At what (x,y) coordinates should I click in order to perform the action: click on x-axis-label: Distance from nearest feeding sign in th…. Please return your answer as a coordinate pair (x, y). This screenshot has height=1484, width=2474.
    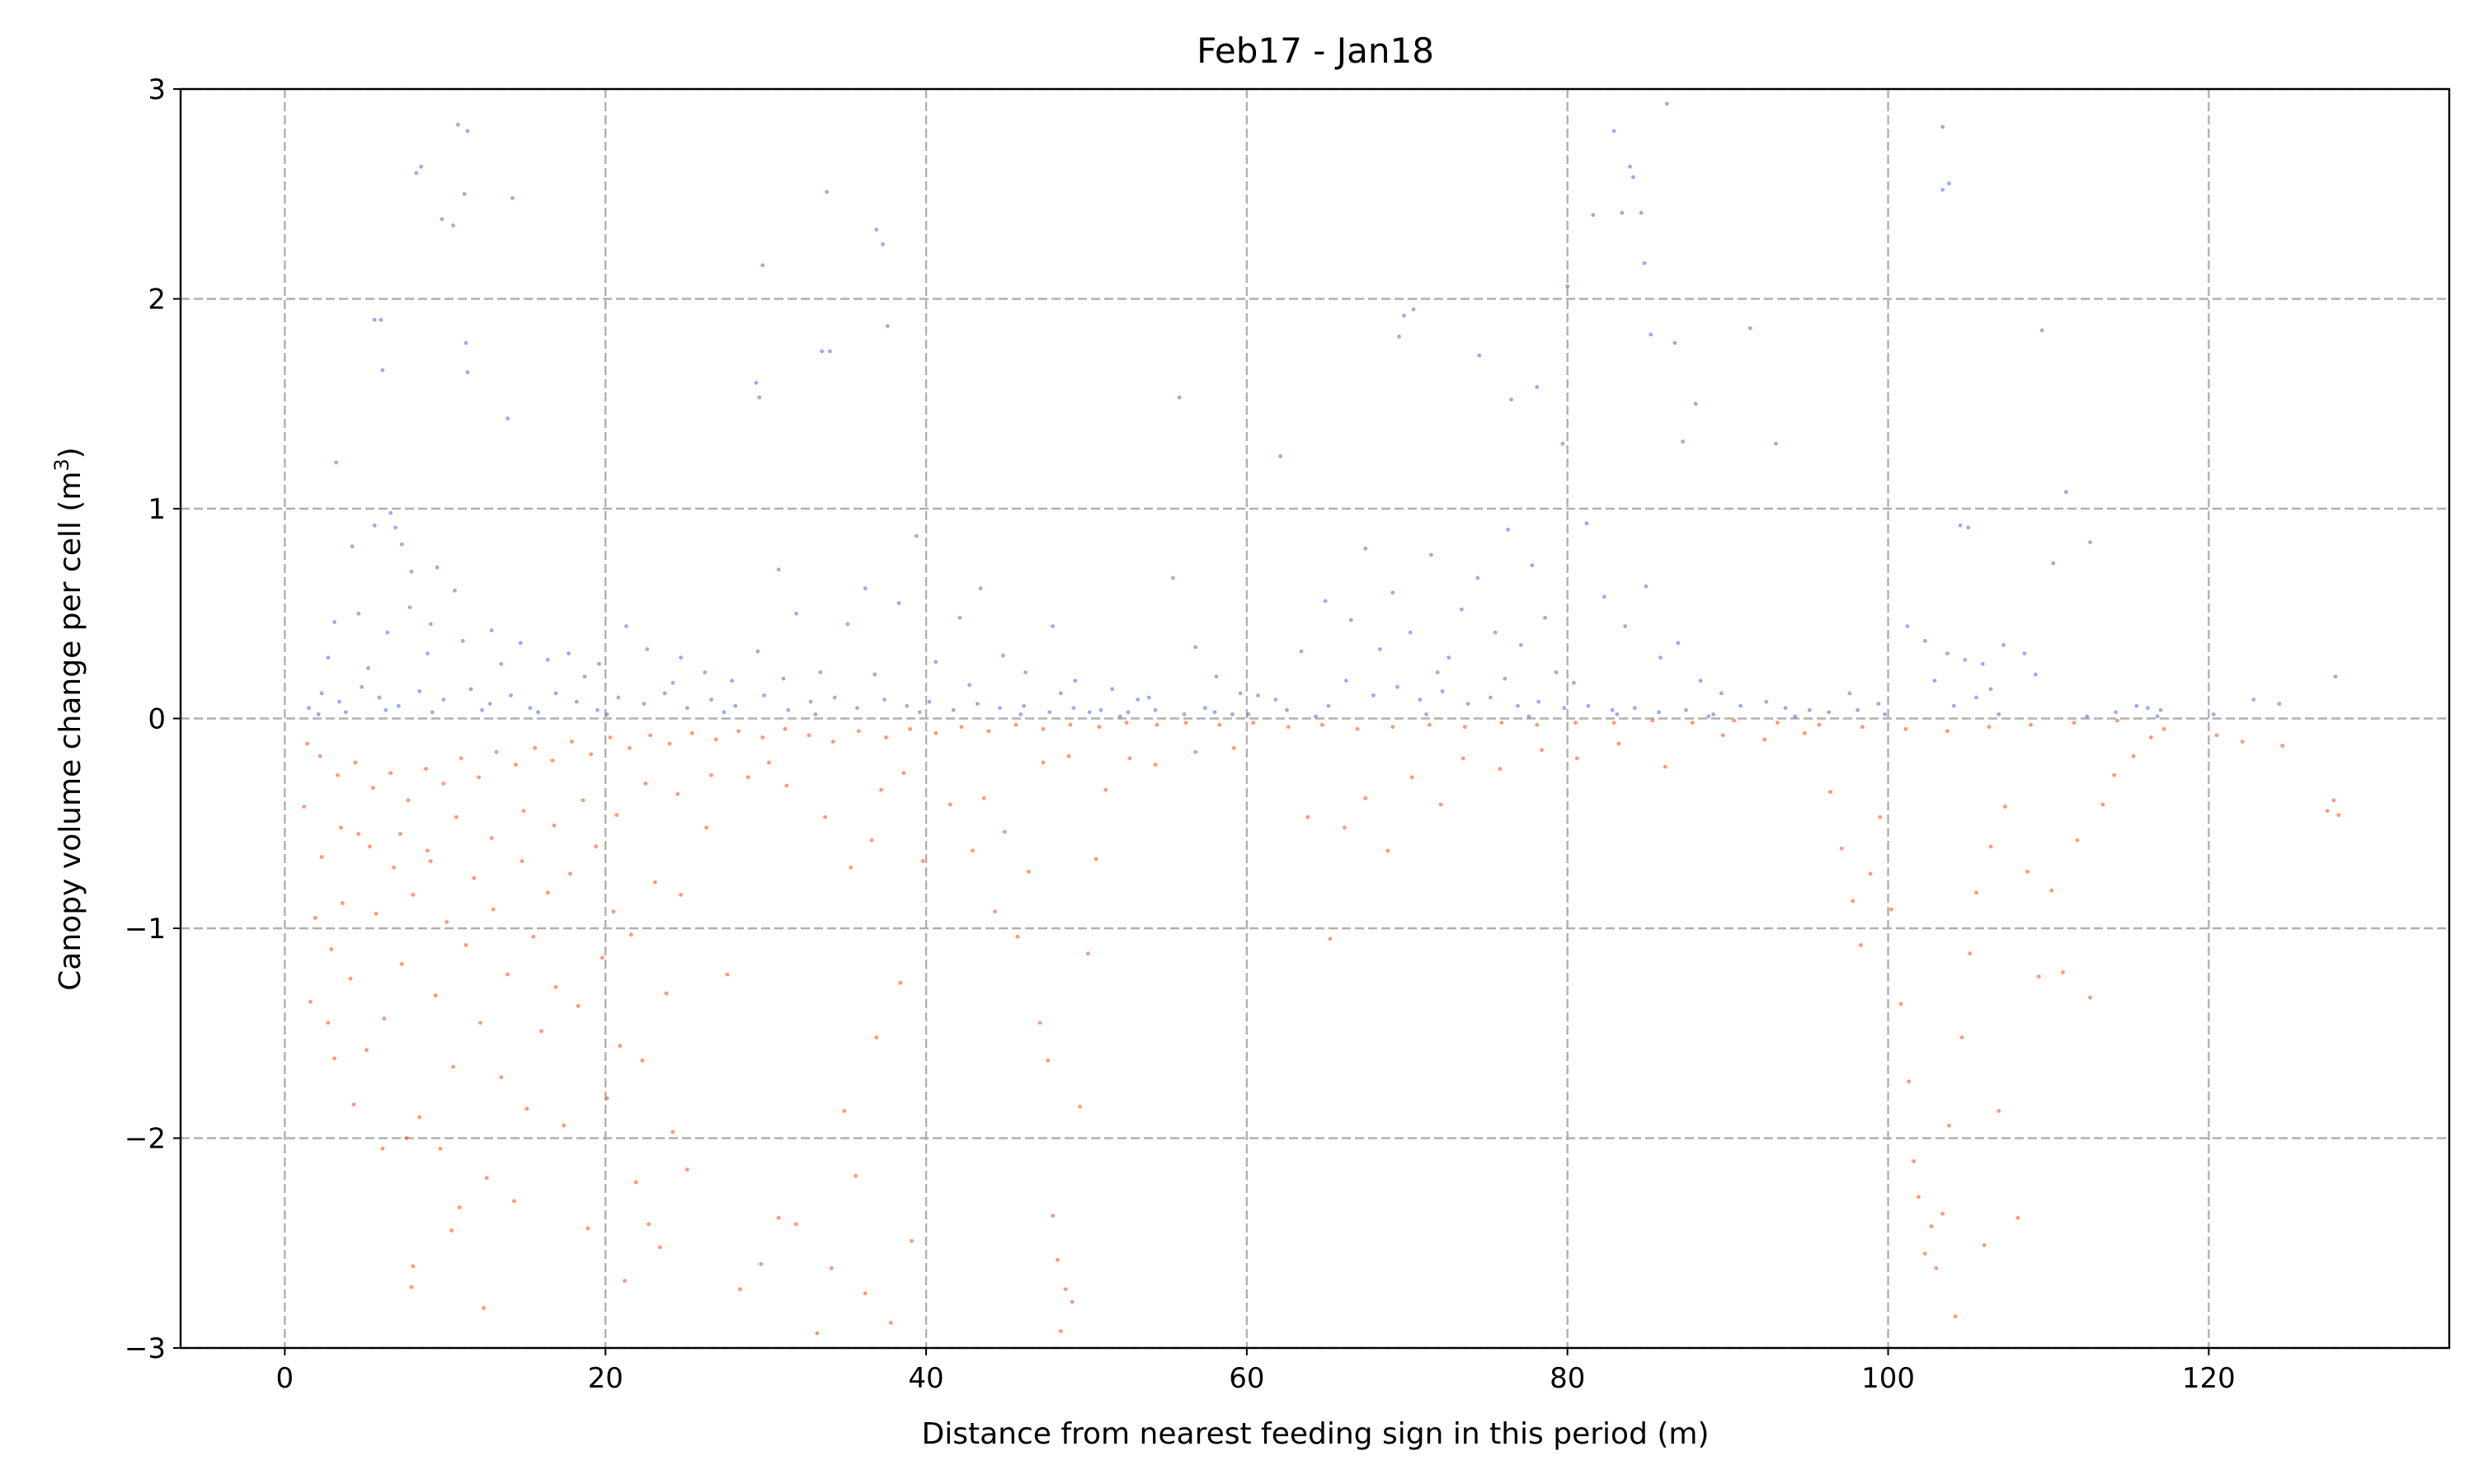
    Looking at the image, I should click on (1315, 1434).